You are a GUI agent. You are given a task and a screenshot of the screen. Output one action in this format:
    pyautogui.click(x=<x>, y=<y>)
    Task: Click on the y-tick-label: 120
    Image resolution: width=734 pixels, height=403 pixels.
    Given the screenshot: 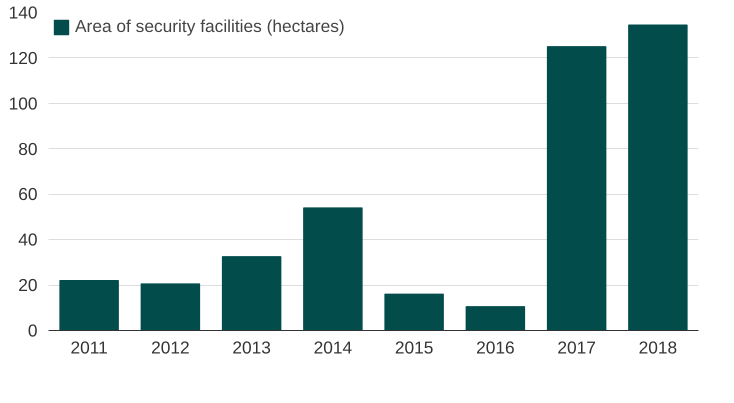 What is the action you would take?
    pyautogui.click(x=23, y=58)
    